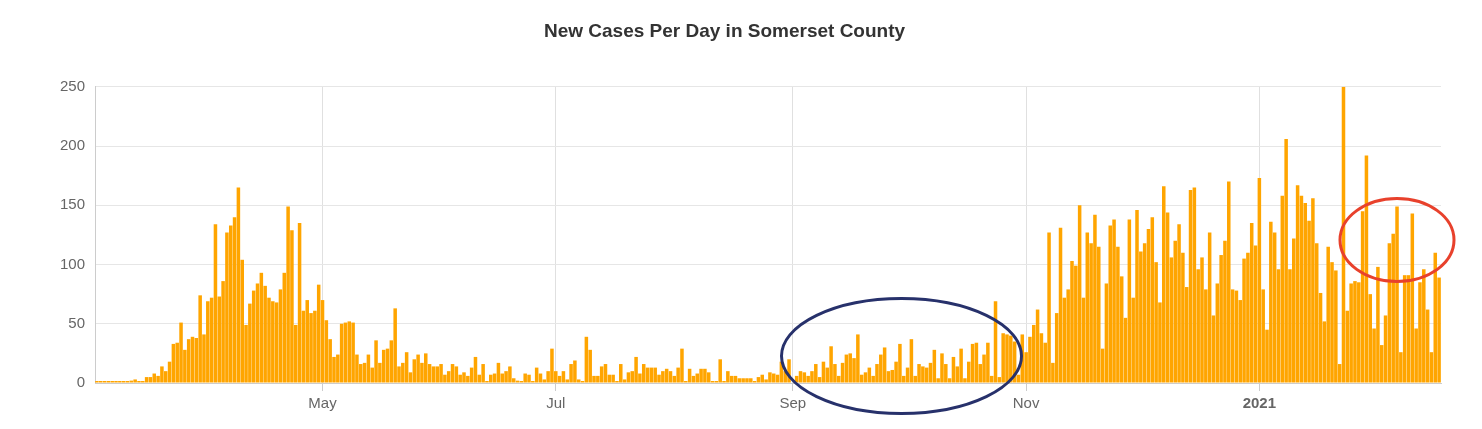 This screenshot has width=1482, height=429. Describe the element at coordinates (1259, 403) in the screenshot. I see `x-tick-label: 2021` at that location.